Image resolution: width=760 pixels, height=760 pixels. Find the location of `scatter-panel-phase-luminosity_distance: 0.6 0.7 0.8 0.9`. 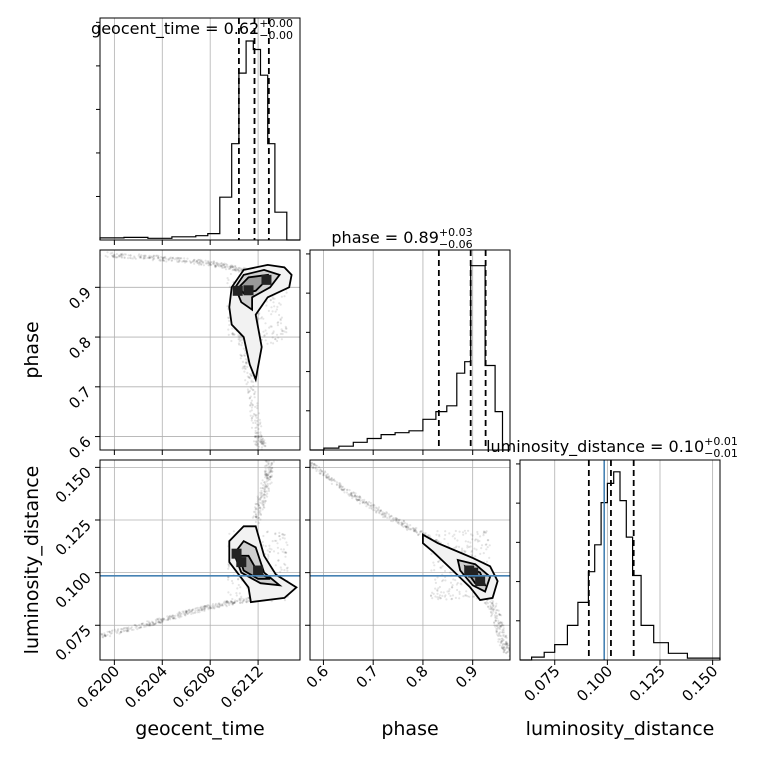

scatter-panel-phase-luminosity_distance: 0.6 0.7 0.8 0.9 is located at coordinates (407, 575).